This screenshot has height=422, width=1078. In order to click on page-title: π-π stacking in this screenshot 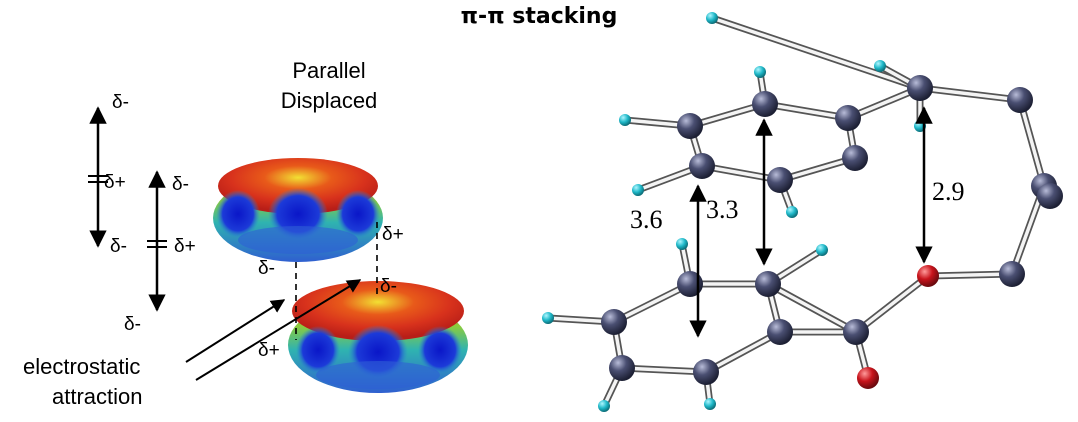, I will do `click(539, 16)`.